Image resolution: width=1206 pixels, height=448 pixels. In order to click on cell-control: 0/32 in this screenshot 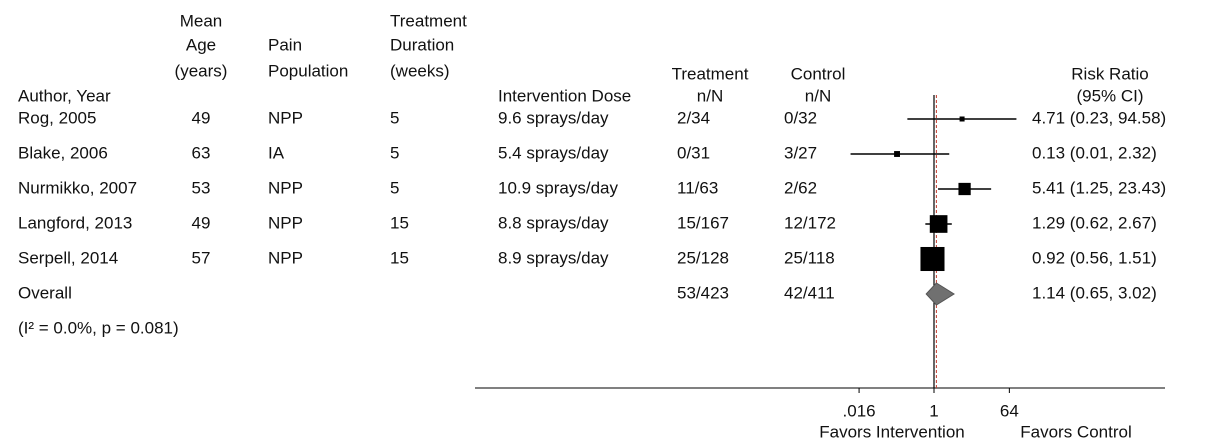, I will do `click(800, 117)`.